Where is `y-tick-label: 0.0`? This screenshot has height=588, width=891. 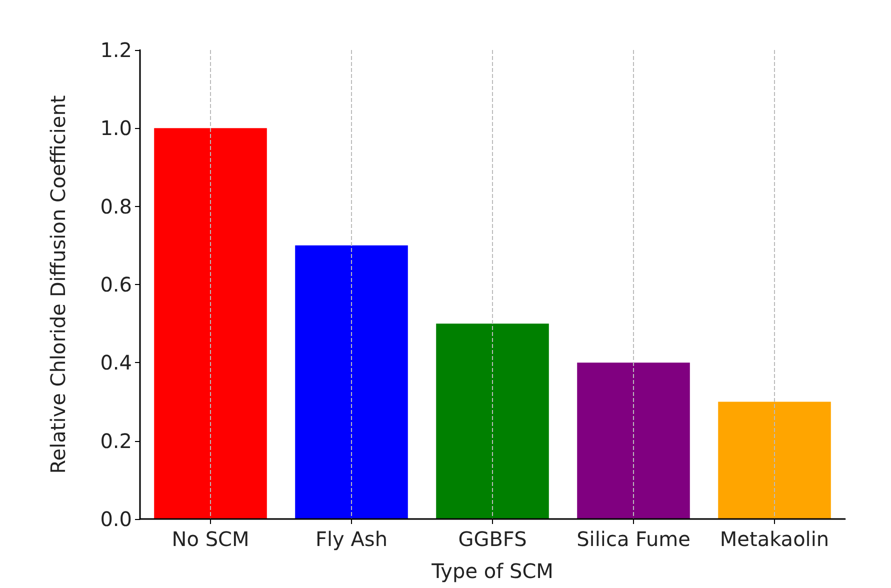 y-tick-label: 0.0 is located at coordinates (116, 519).